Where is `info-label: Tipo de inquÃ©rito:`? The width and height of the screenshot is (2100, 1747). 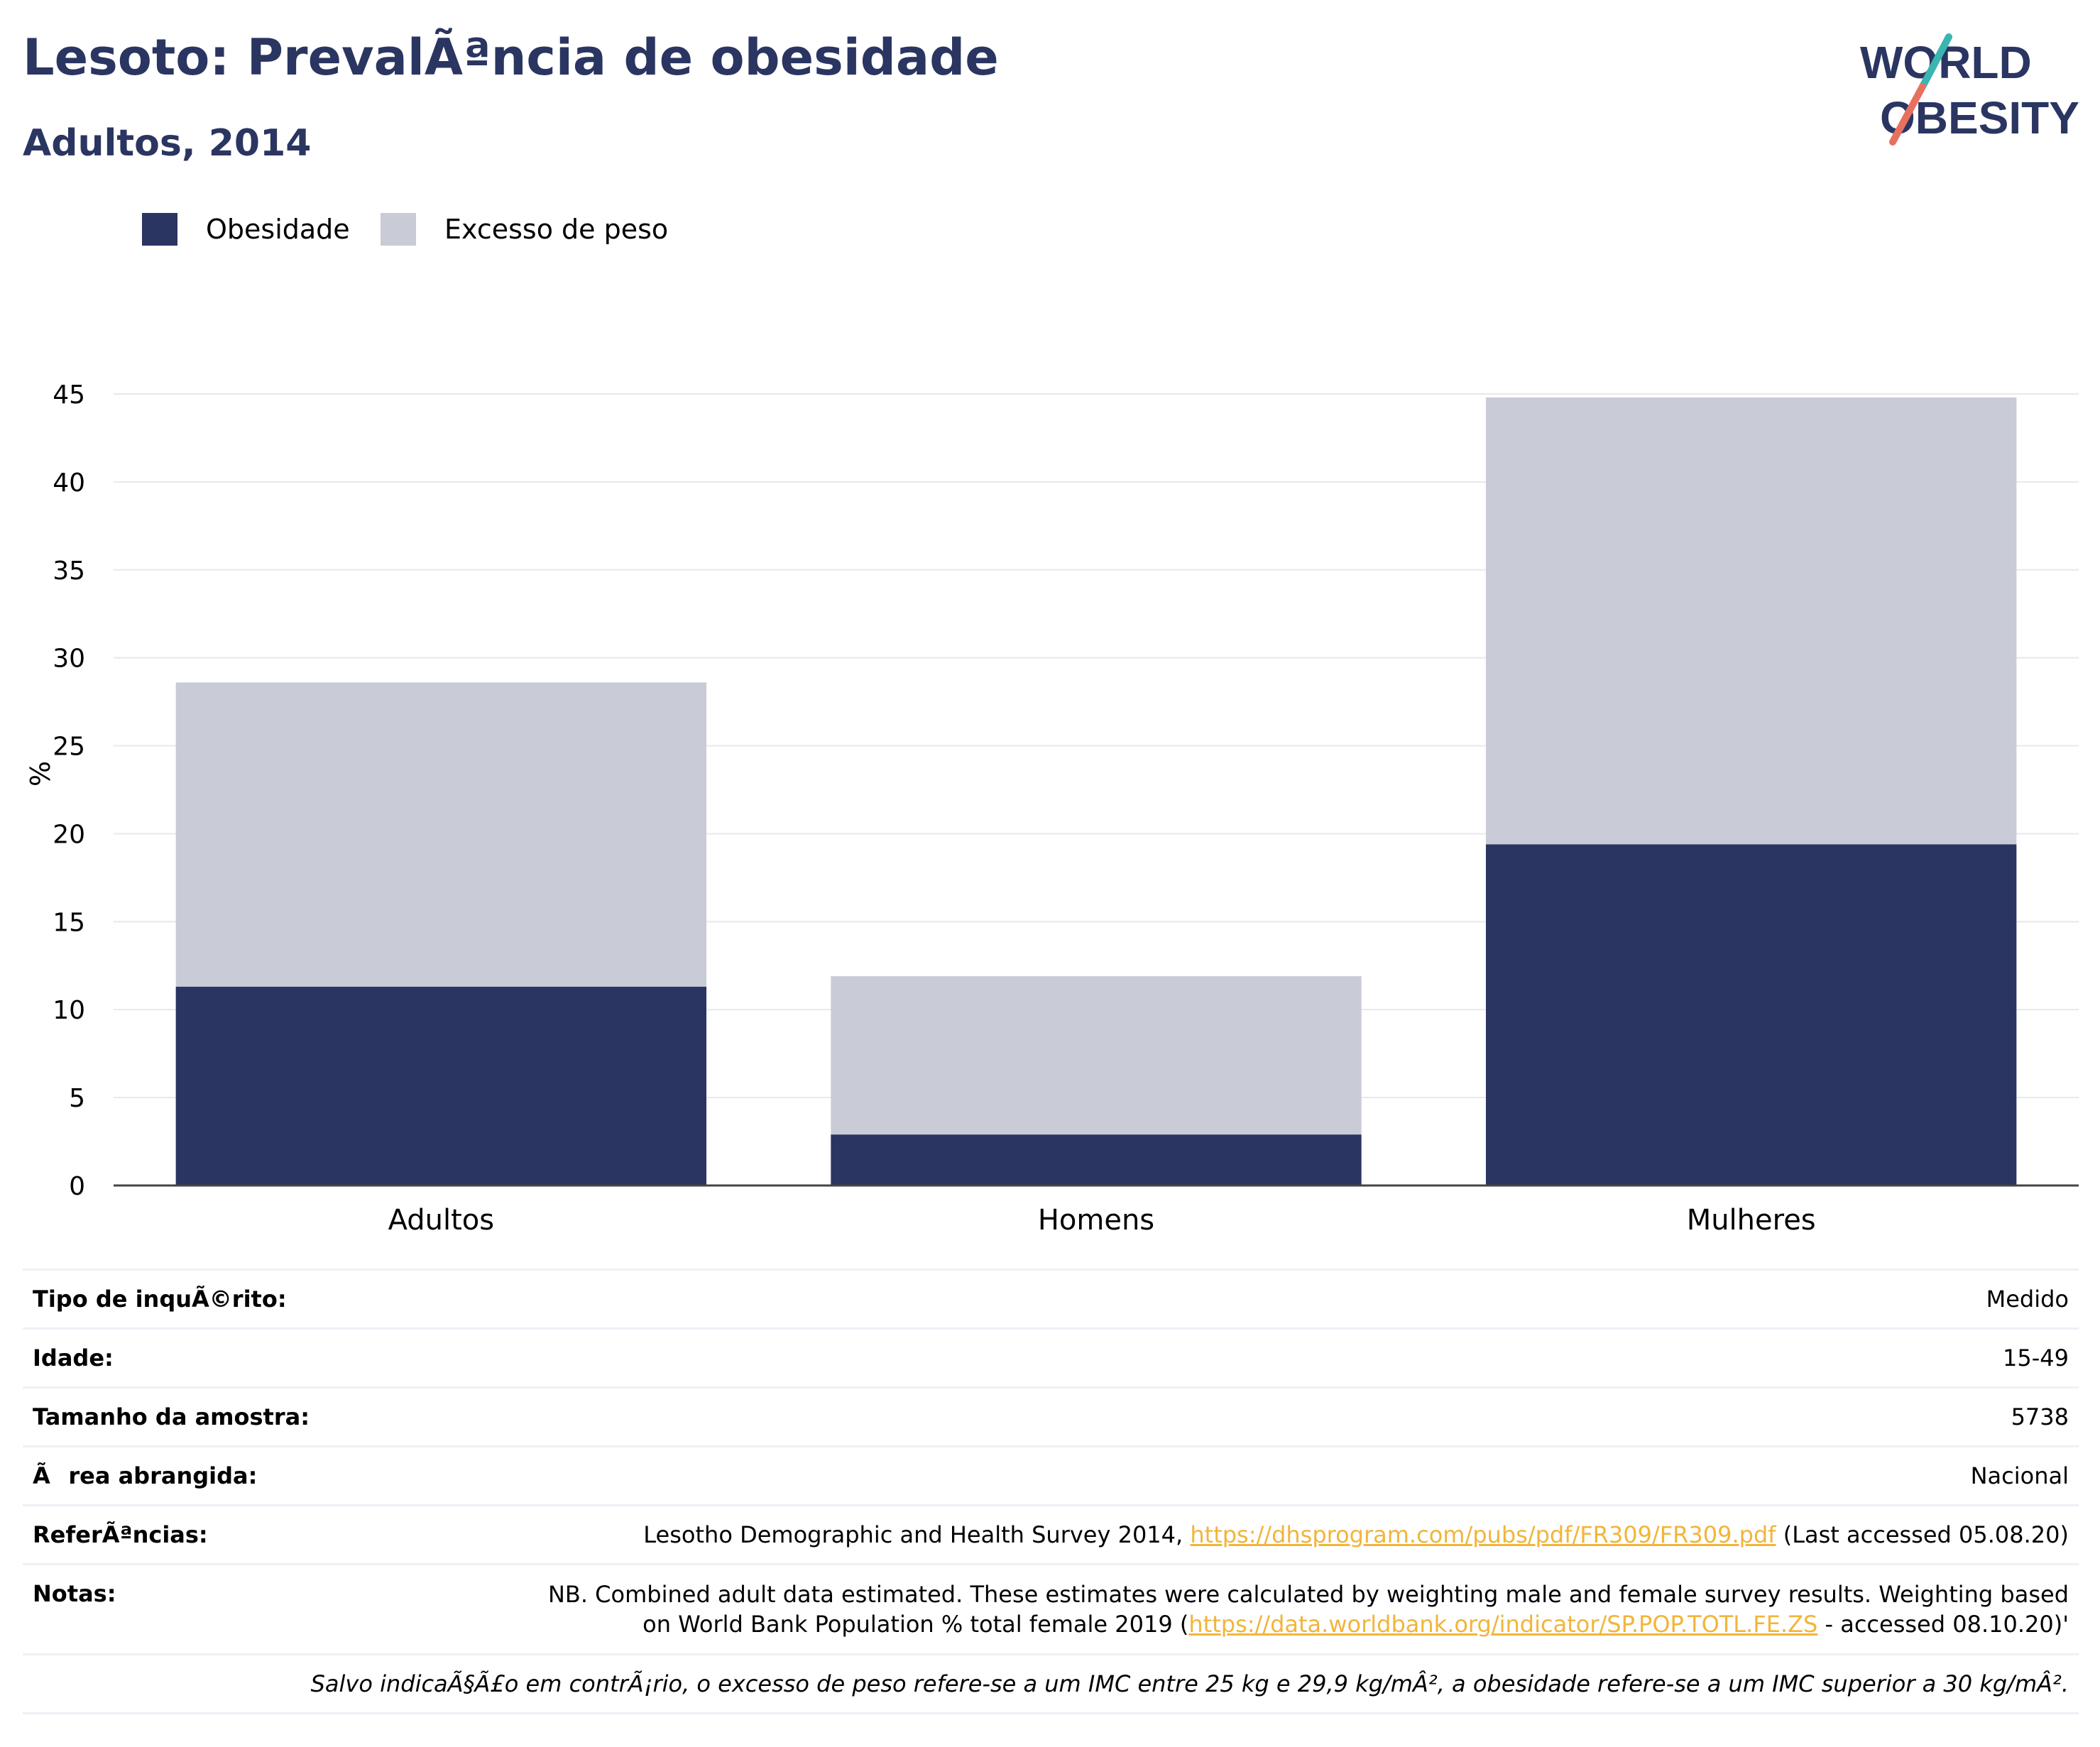
info-label: Tipo de inquÃ©rito: is located at coordinates (160, 1299).